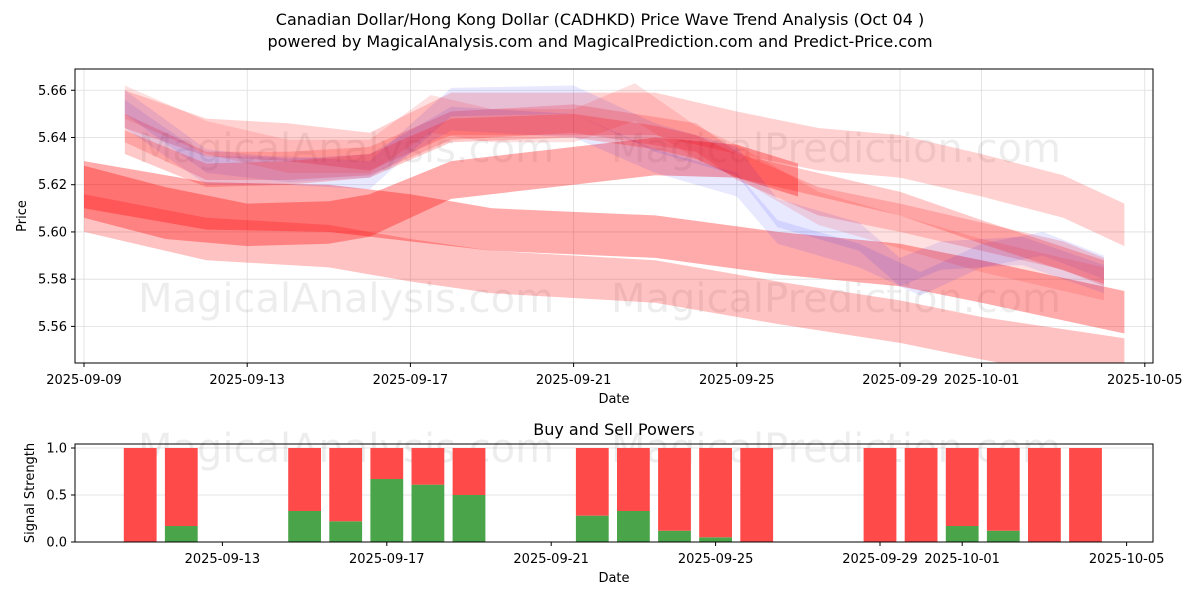  Describe the element at coordinates (84, 380) in the screenshot. I see `price-x-tick-label: 2025-09-09` at that location.